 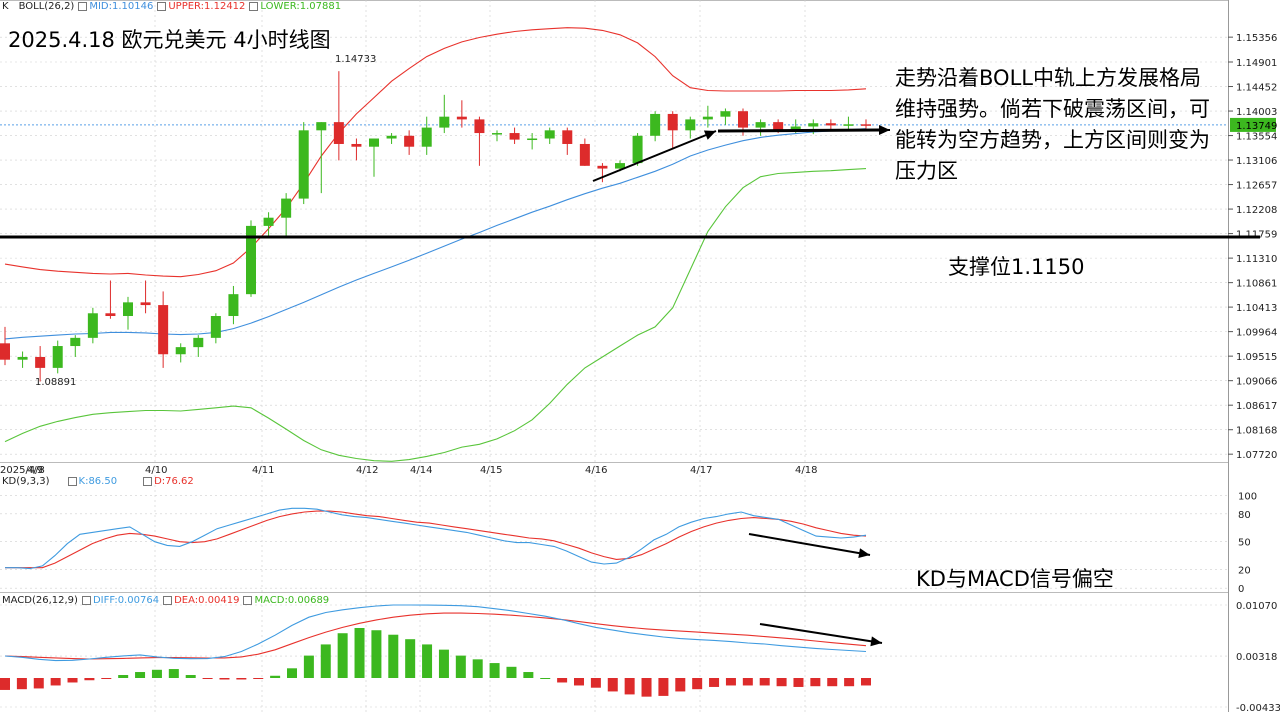 What do you see at coordinates (435, 636) in the screenshot?
I see `macd-dea-line` at bounding box center [435, 636].